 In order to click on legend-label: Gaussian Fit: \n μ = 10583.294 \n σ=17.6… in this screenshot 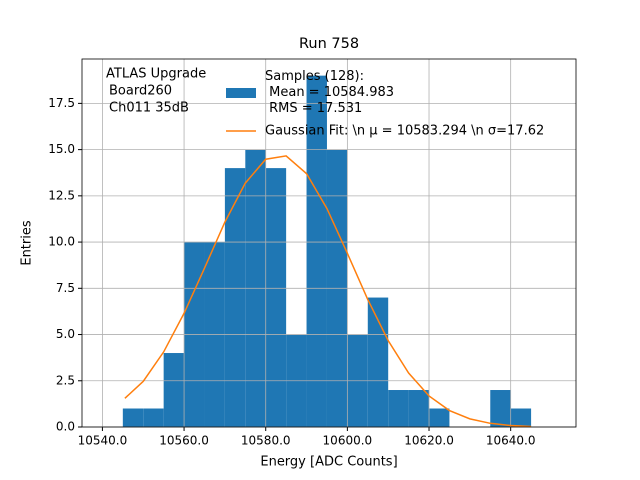, I will do `click(404, 131)`.